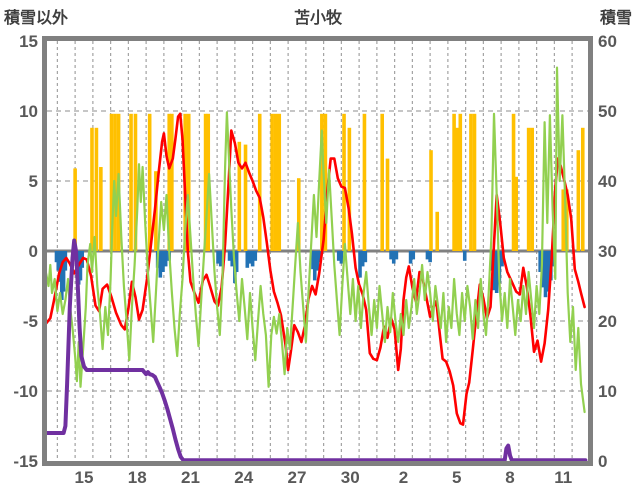 The height and width of the screenshot is (501, 636). Describe the element at coordinates (615, 18) in the screenshot. I see `right-axis-title: 積雪` at that location.